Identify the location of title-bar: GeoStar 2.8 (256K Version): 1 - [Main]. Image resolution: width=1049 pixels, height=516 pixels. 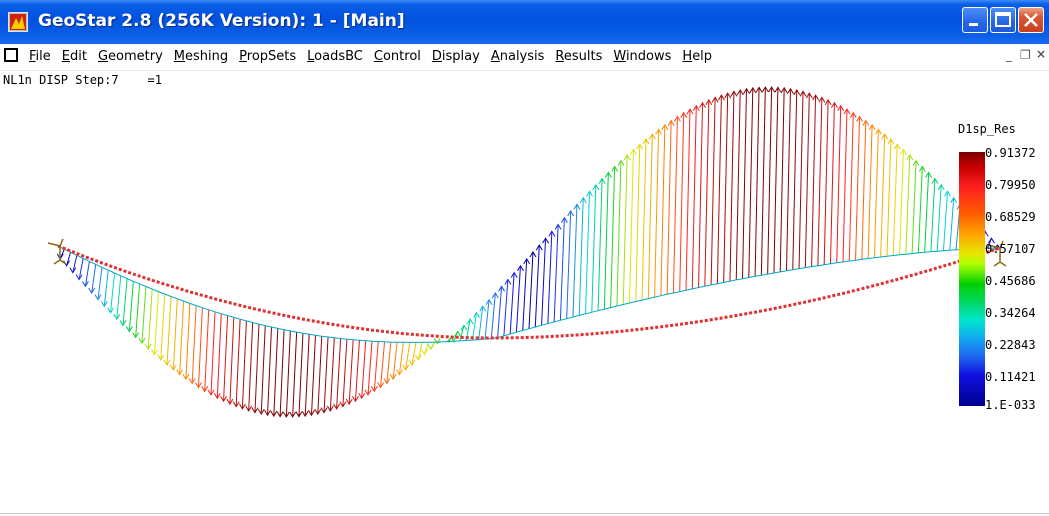
(524, 22).